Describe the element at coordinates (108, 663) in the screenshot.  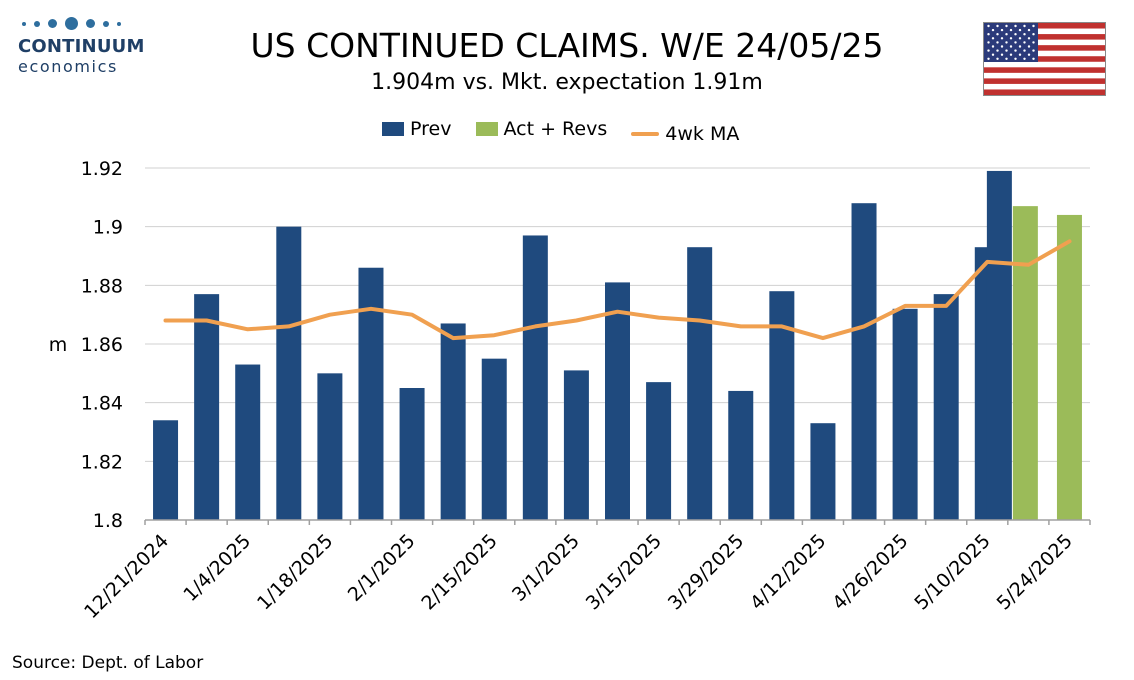
I see `source-note: Source: Dept. of Labor` at that location.